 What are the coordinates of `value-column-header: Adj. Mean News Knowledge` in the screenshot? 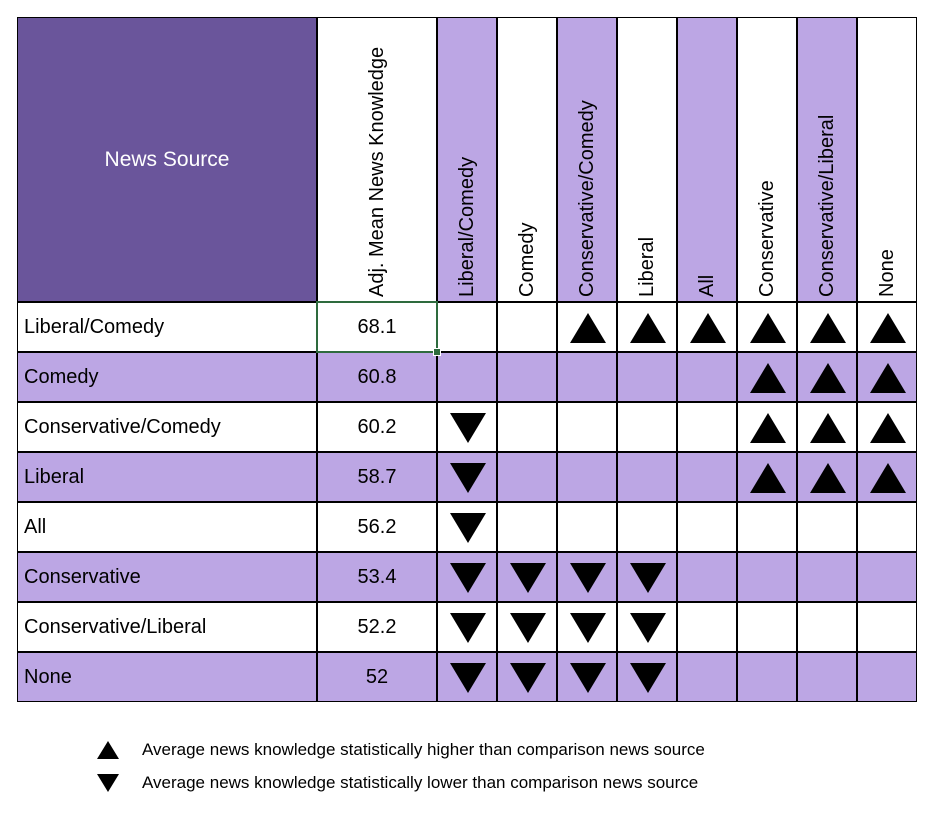 It's located at (377, 159).